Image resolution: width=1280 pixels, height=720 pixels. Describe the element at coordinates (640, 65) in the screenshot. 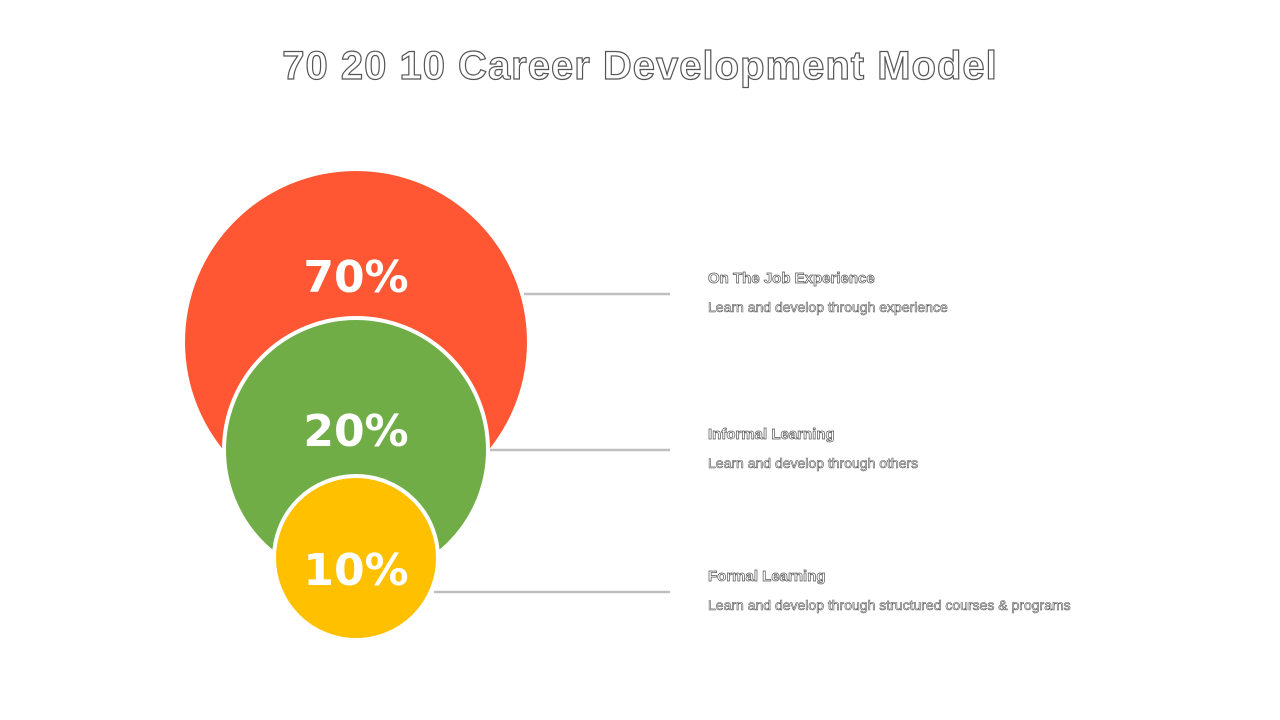

I see `page-title: 70 20 10 Career Development Model` at that location.